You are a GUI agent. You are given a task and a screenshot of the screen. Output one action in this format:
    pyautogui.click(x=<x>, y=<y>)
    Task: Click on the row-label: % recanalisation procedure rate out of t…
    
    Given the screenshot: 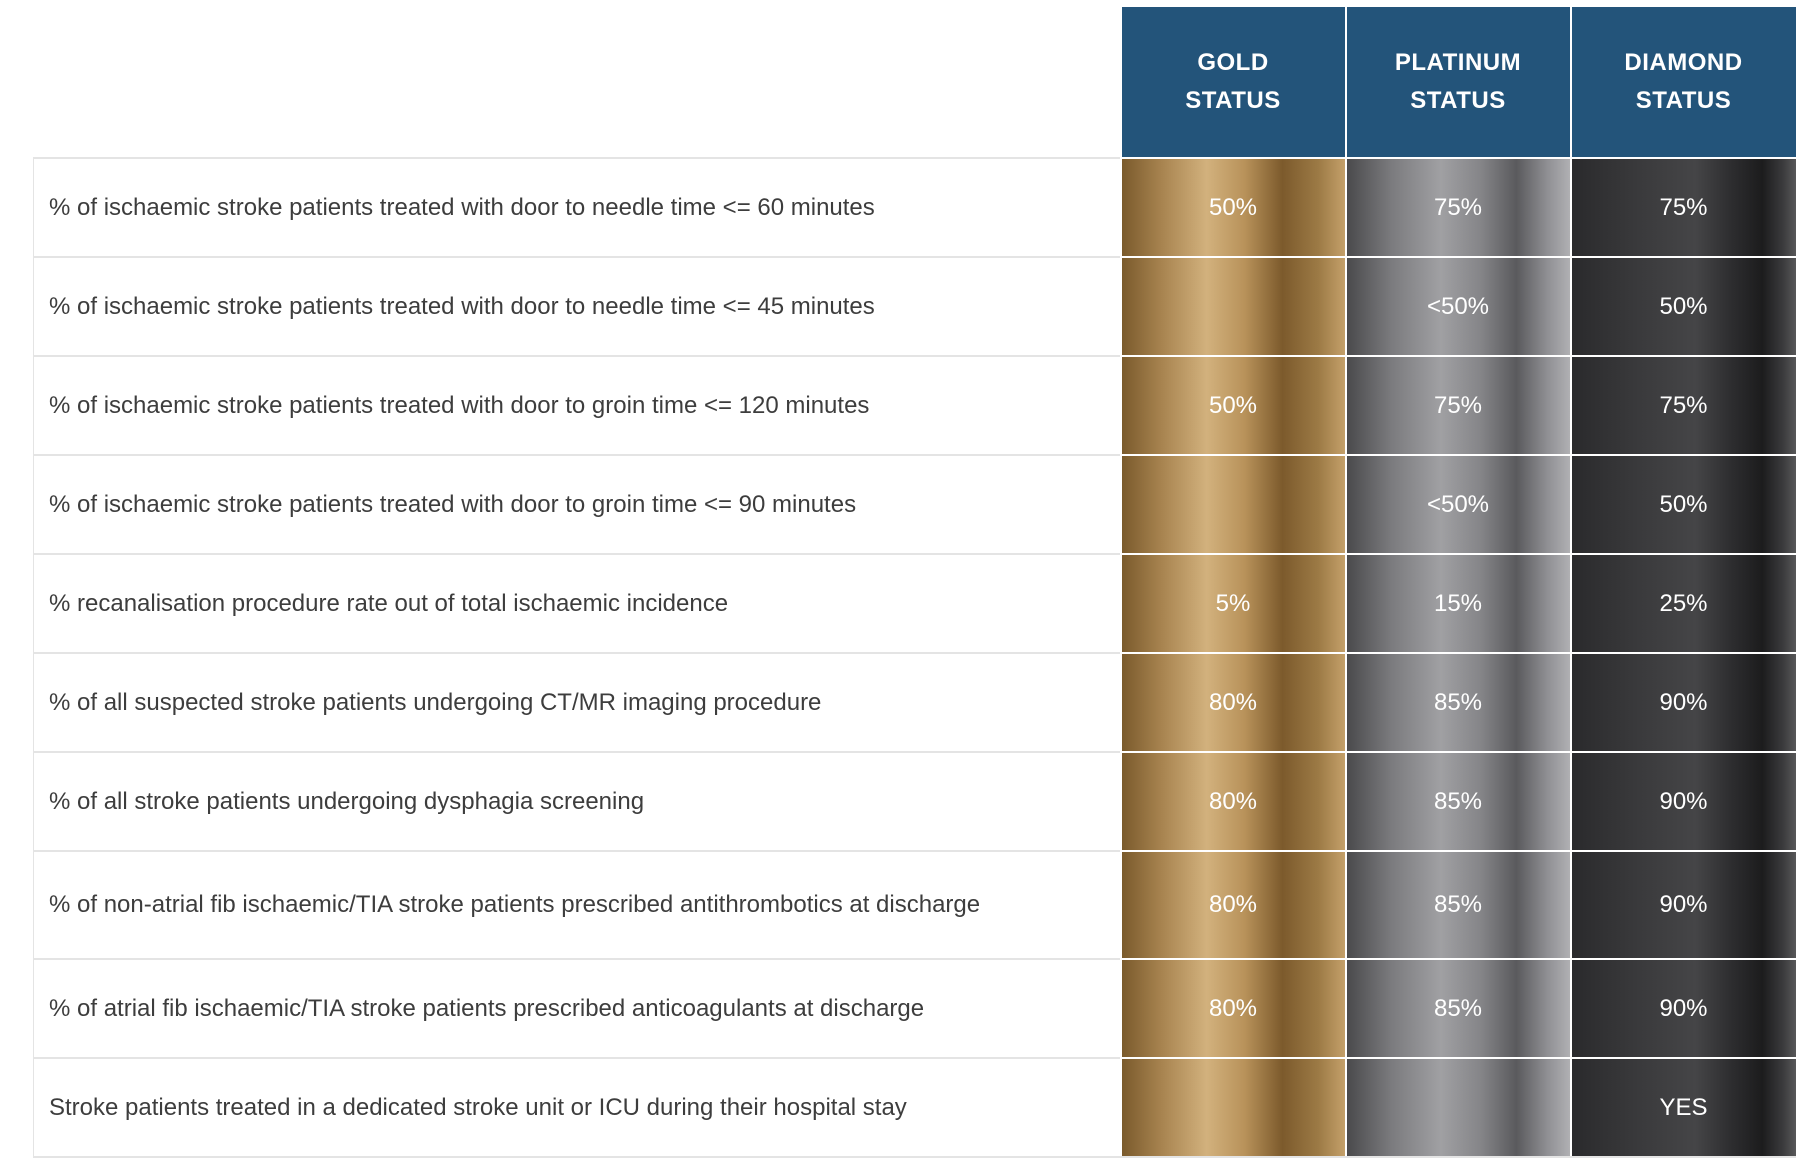 What is the action you would take?
    pyautogui.click(x=577, y=603)
    